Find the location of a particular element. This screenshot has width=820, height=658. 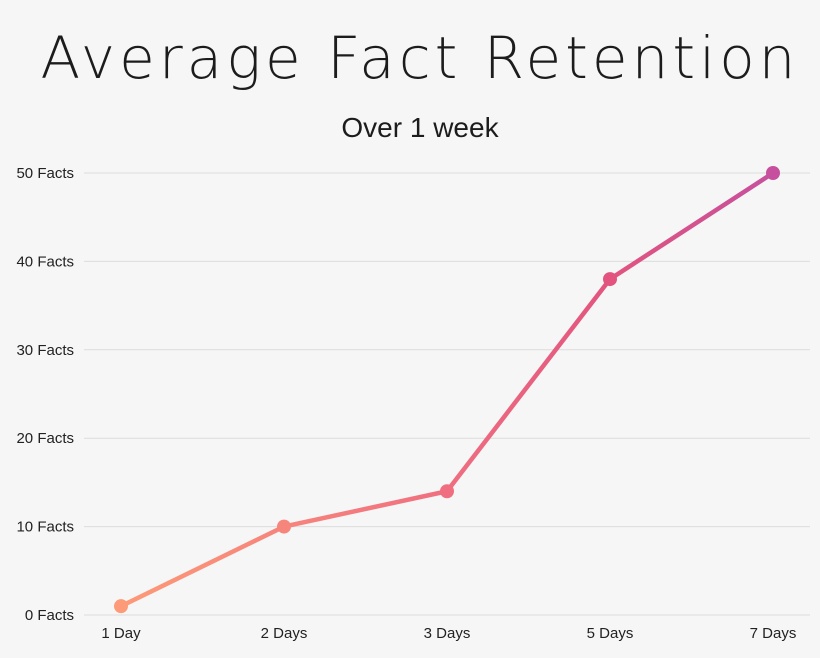

x-tick-label: 3 Days is located at coordinates (447, 633).